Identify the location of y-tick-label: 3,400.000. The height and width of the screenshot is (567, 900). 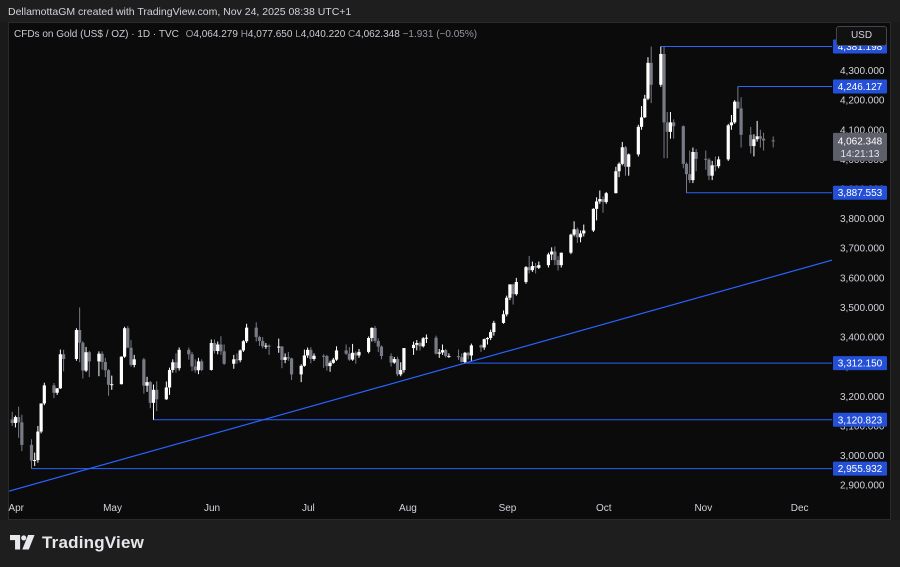
(862, 338).